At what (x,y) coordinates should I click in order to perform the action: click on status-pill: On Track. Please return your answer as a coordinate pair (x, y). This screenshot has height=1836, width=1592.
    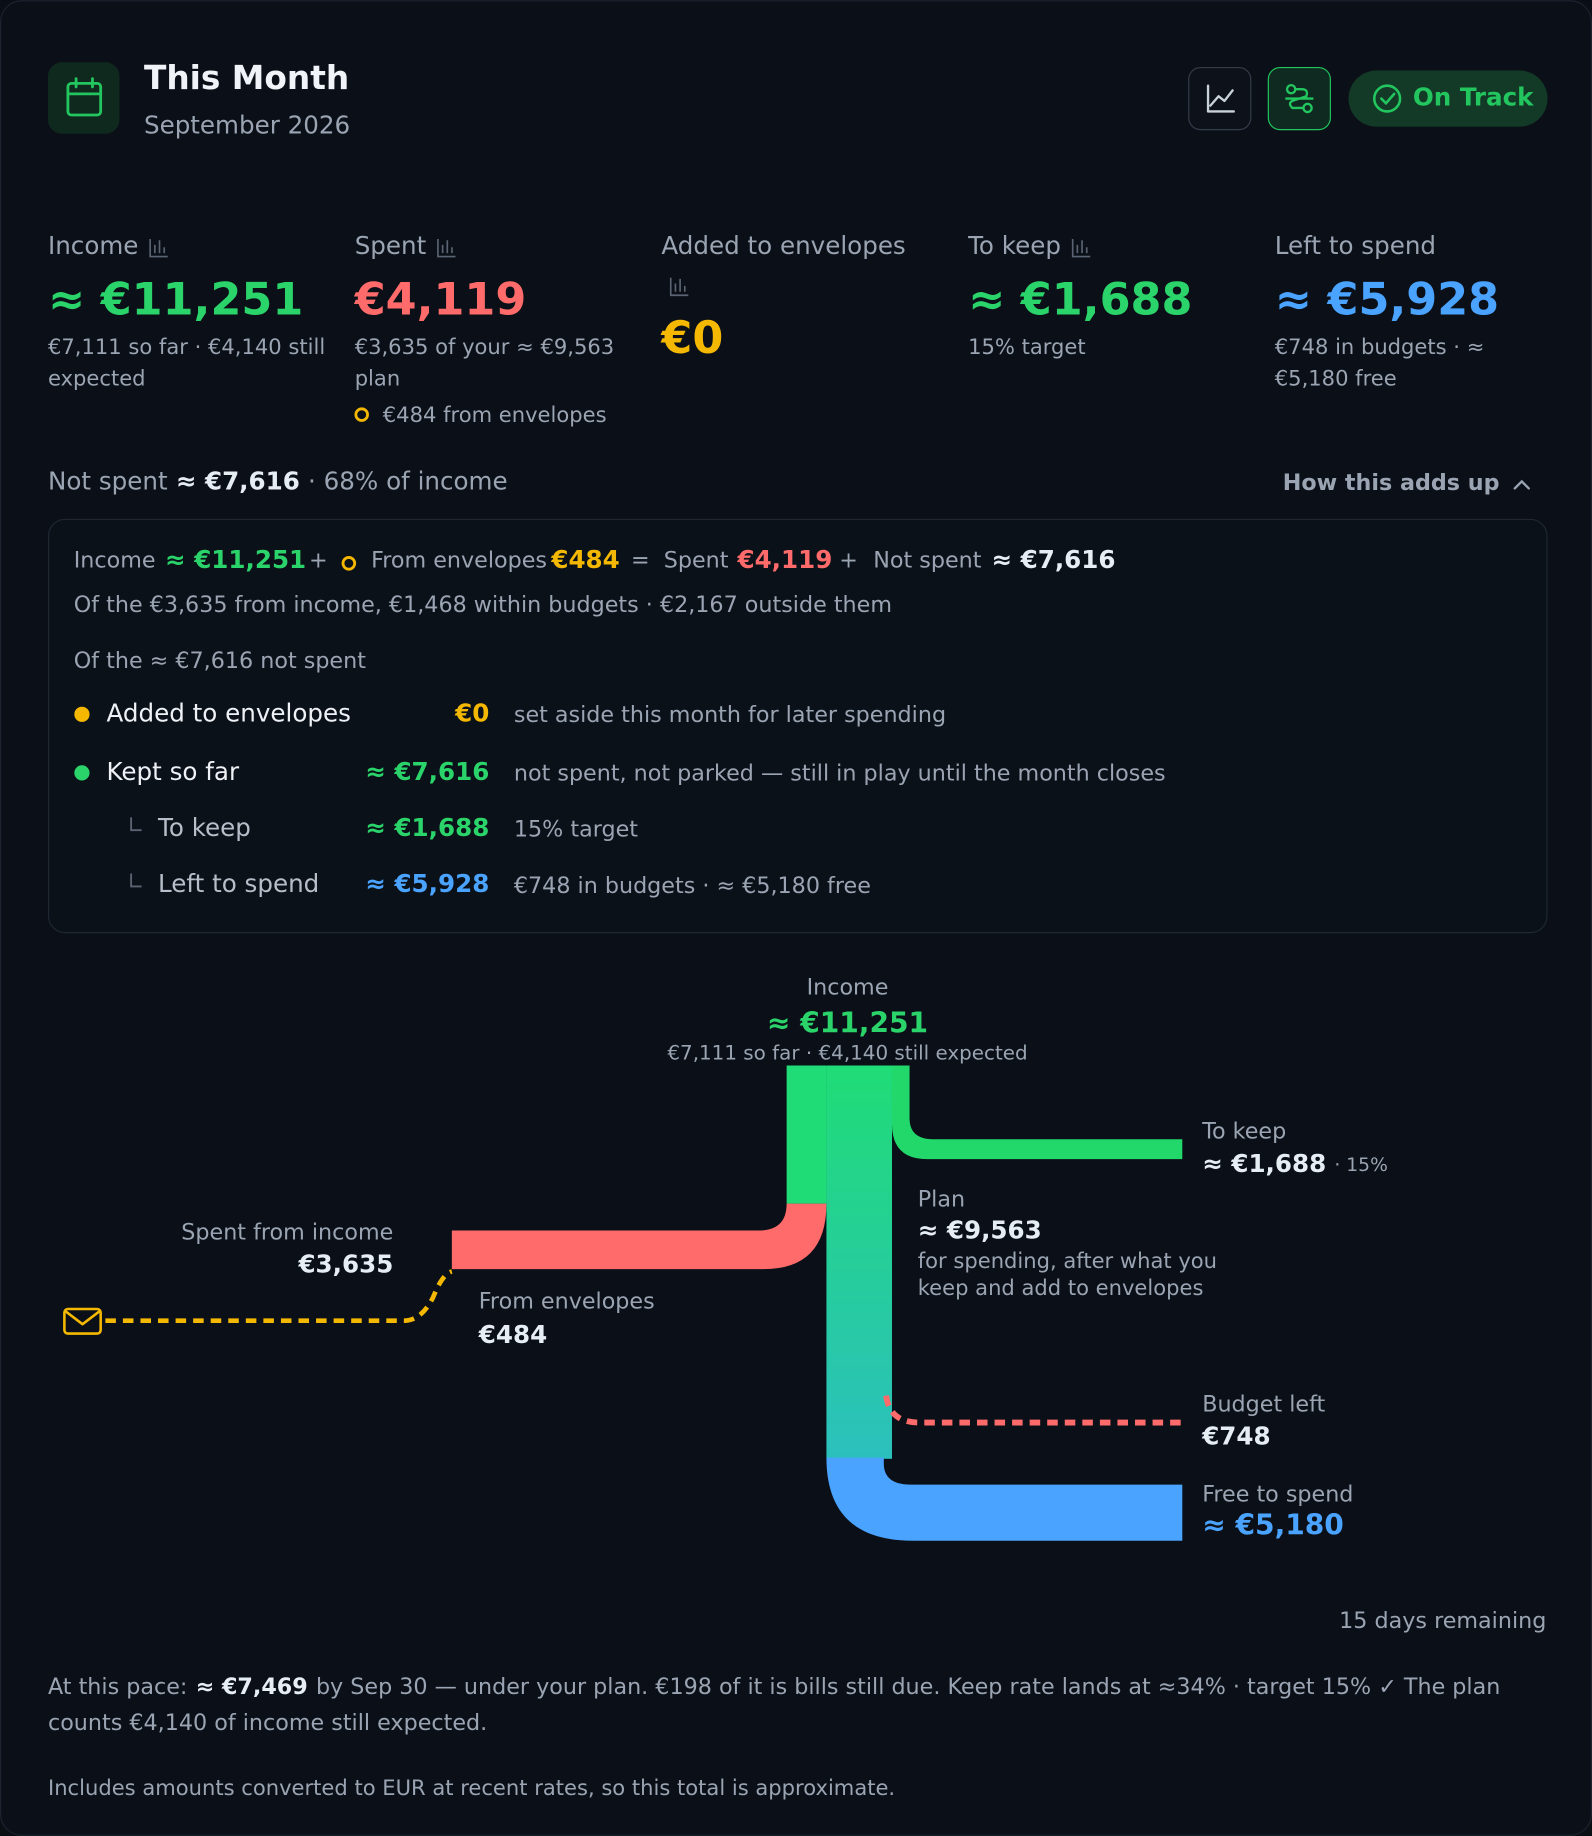
    Looking at the image, I should click on (1448, 98).